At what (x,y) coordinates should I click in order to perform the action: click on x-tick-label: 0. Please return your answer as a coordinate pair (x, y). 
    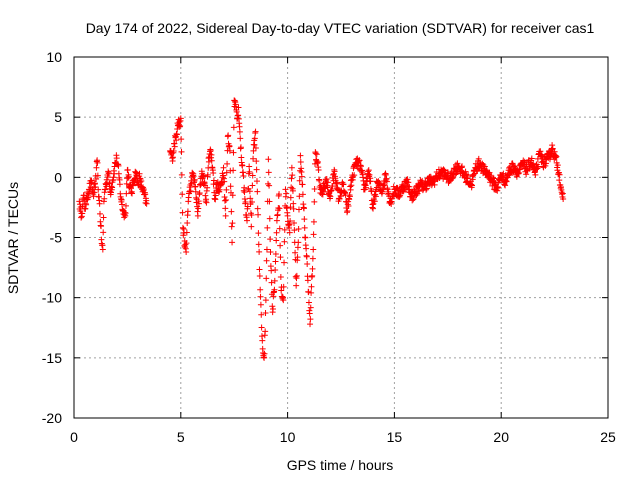
    Looking at the image, I should click on (74, 437).